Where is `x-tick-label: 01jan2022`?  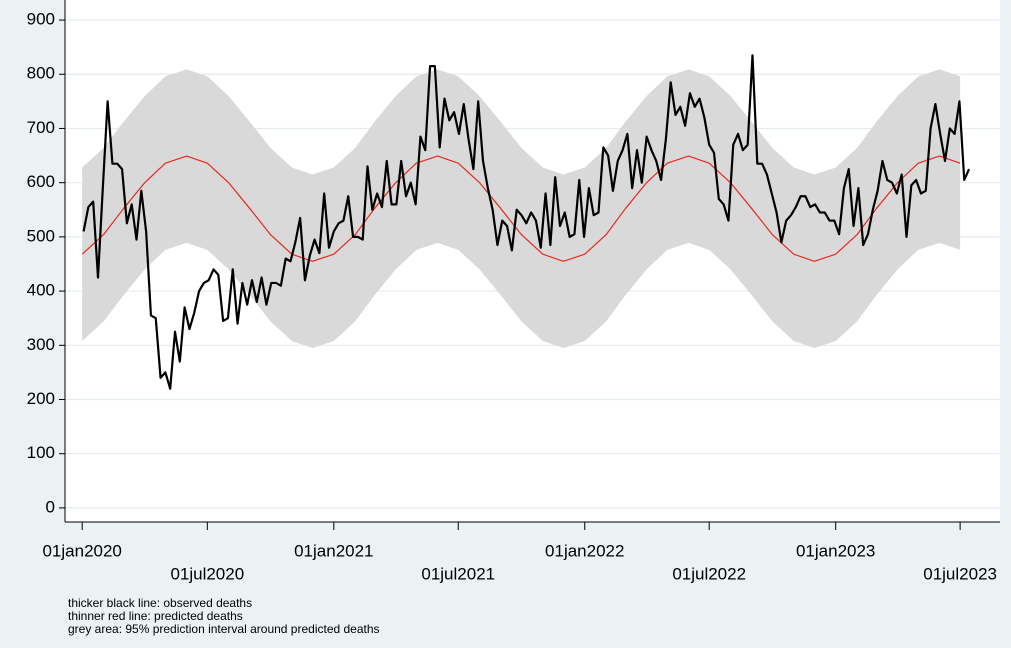
x-tick-label: 01jan2022 is located at coordinates (584, 550).